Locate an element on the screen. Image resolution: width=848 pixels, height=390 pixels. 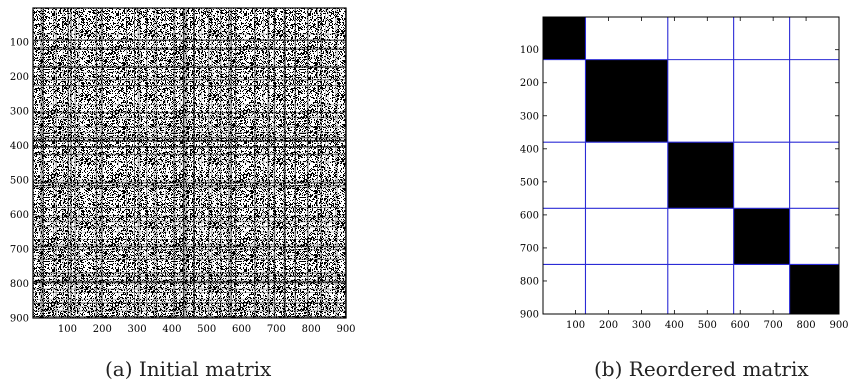
a-y-tick-label: 900 is located at coordinates (19, 319).